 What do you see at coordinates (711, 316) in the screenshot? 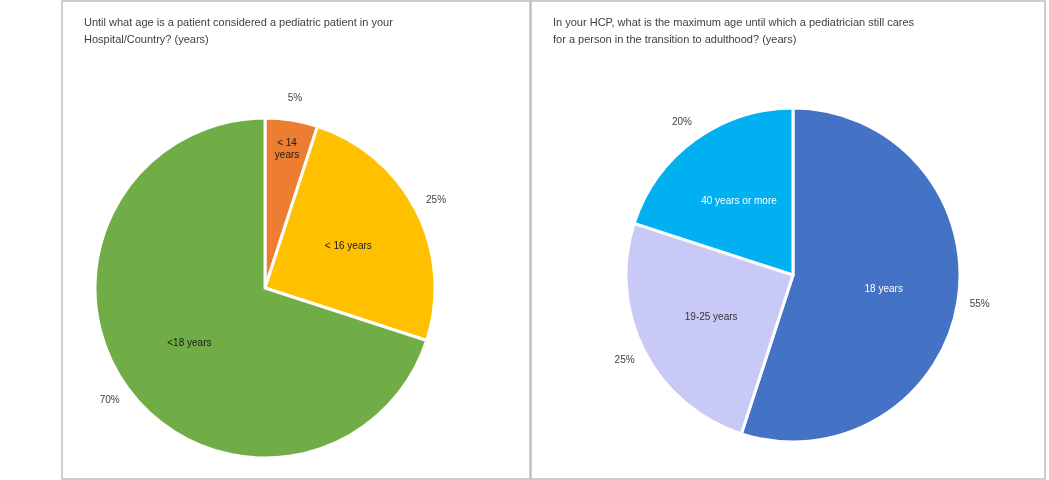
I see `slice-label: 19-25 years` at bounding box center [711, 316].